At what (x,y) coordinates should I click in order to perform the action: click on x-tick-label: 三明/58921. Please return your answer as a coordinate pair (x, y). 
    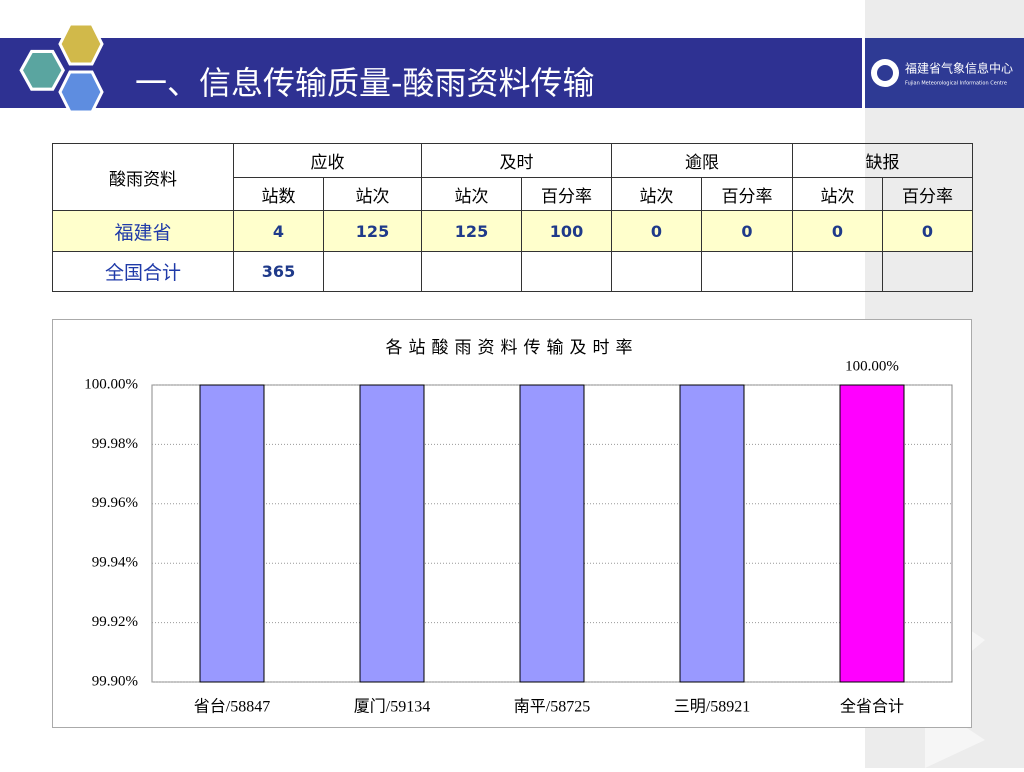
    Looking at the image, I should click on (712, 707).